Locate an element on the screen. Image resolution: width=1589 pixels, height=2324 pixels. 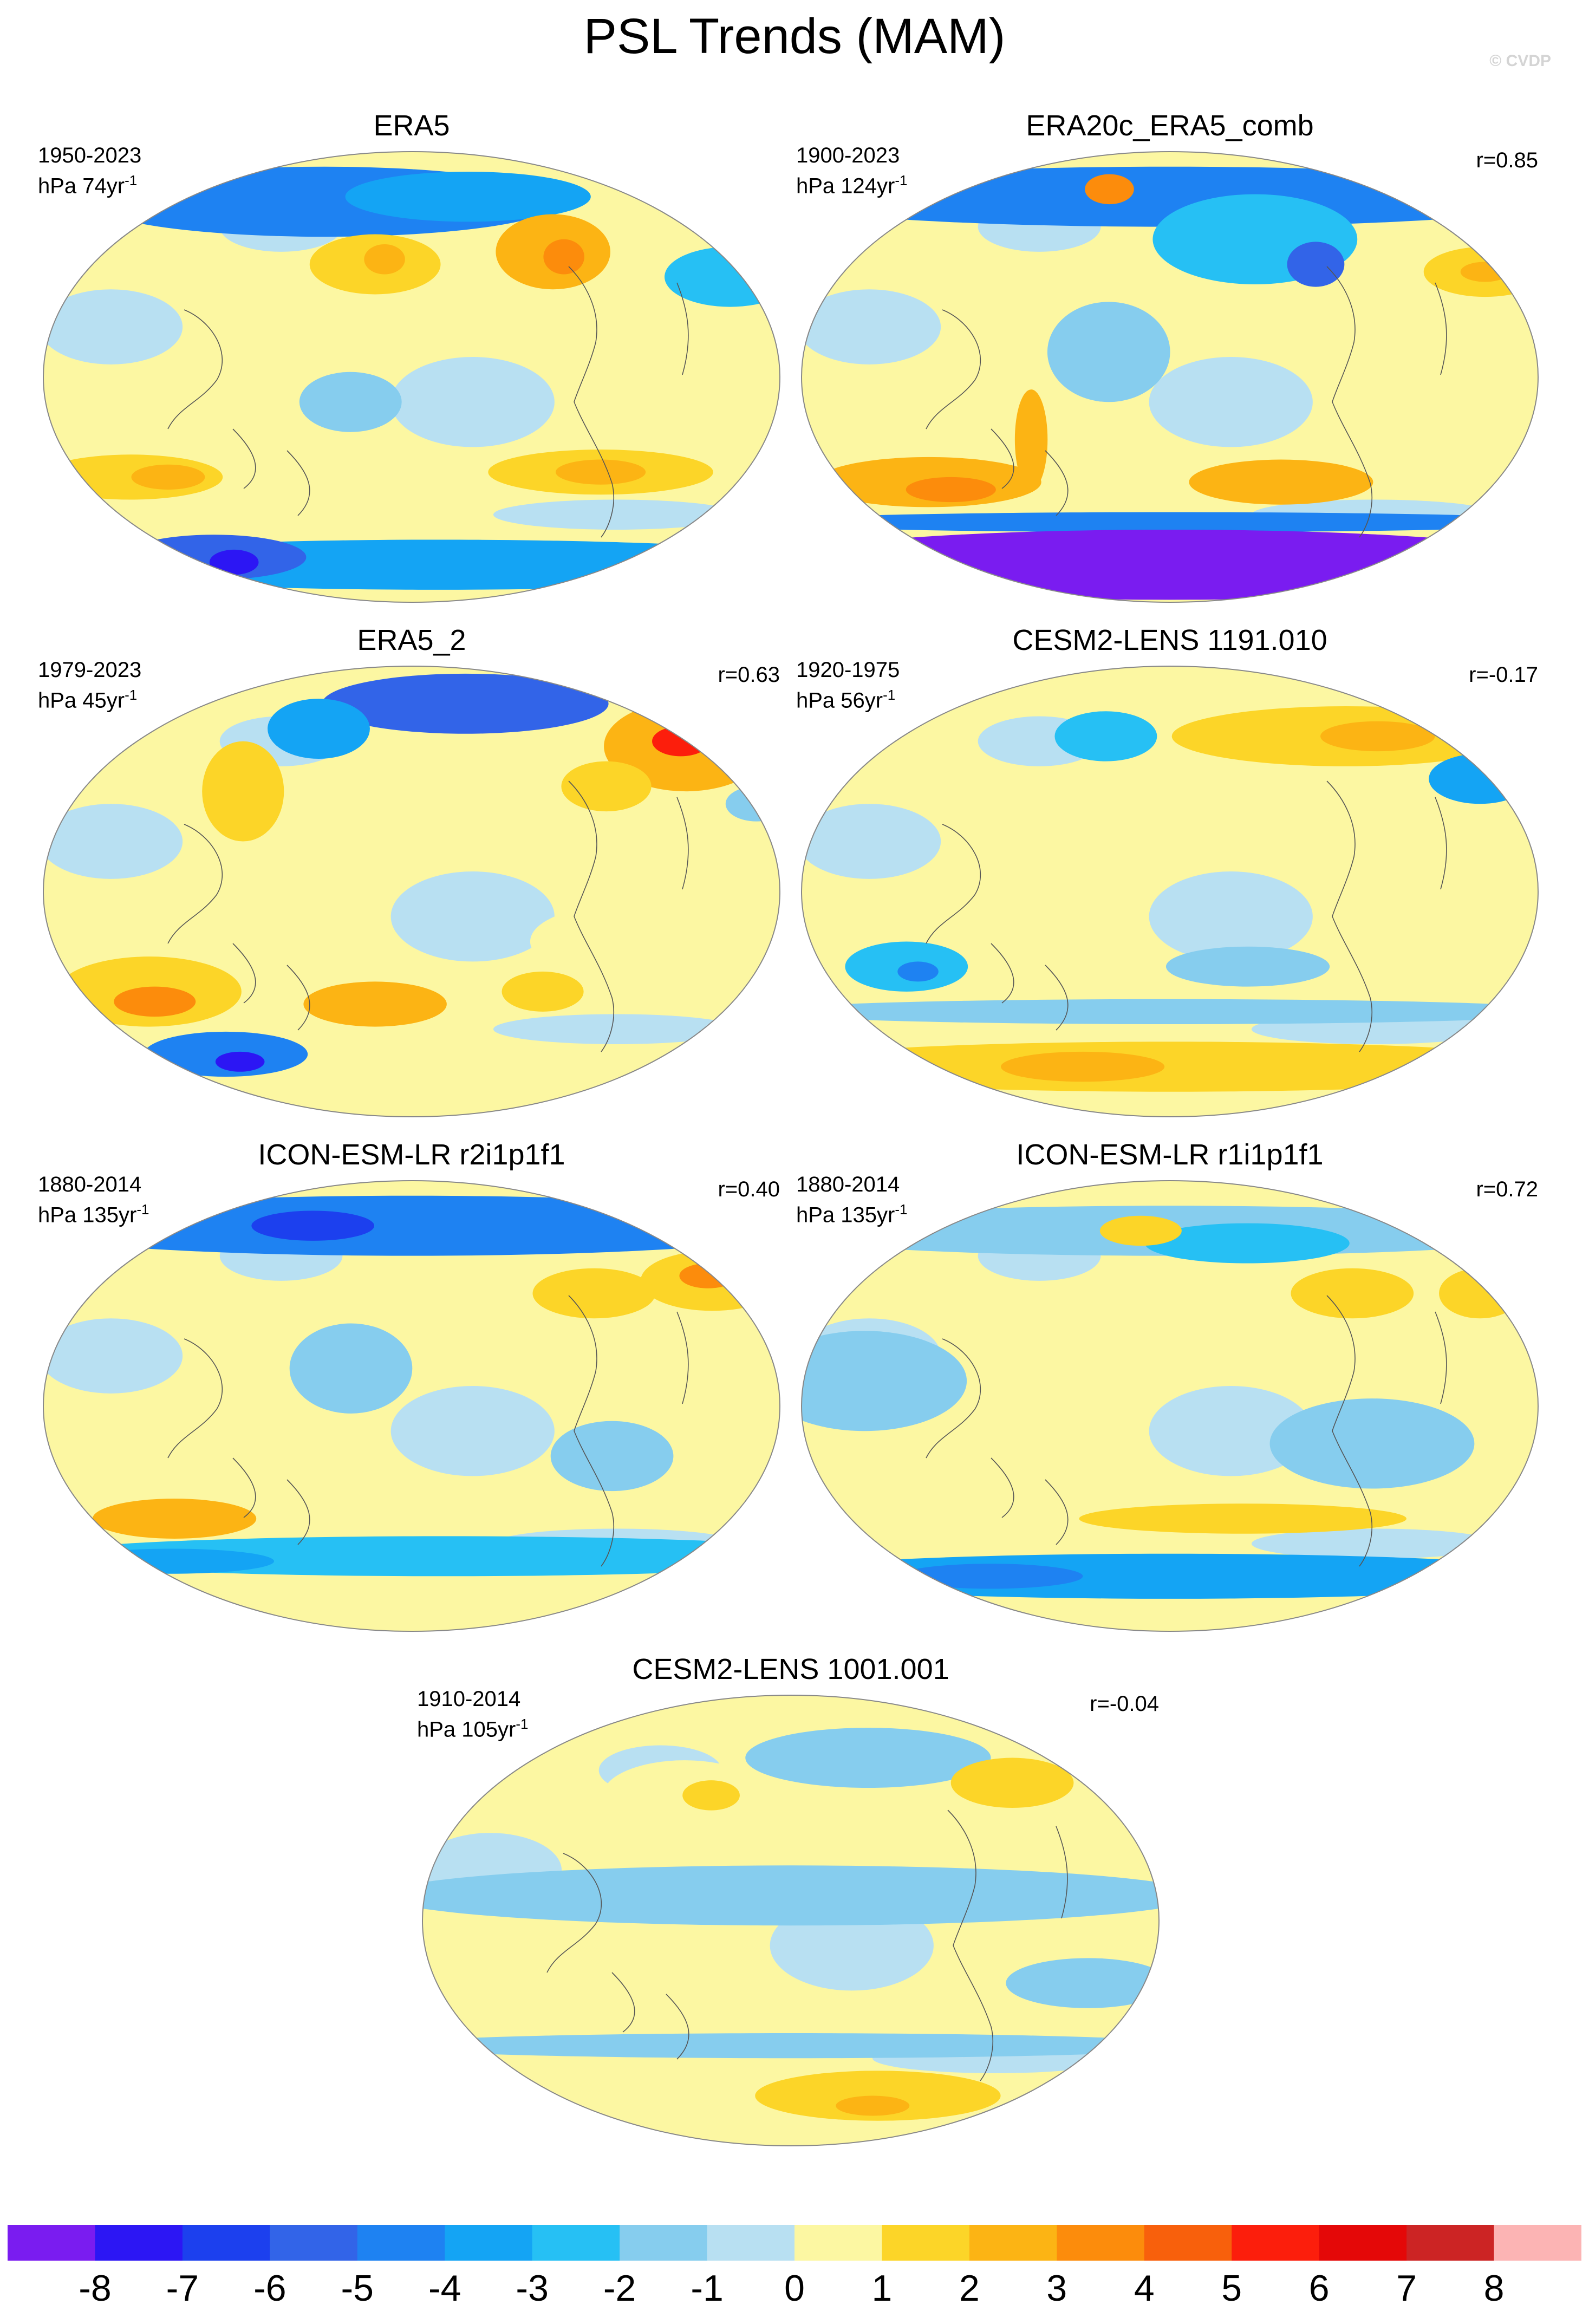
panel-units: hPa 135yr-1 is located at coordinates (93, 1212).